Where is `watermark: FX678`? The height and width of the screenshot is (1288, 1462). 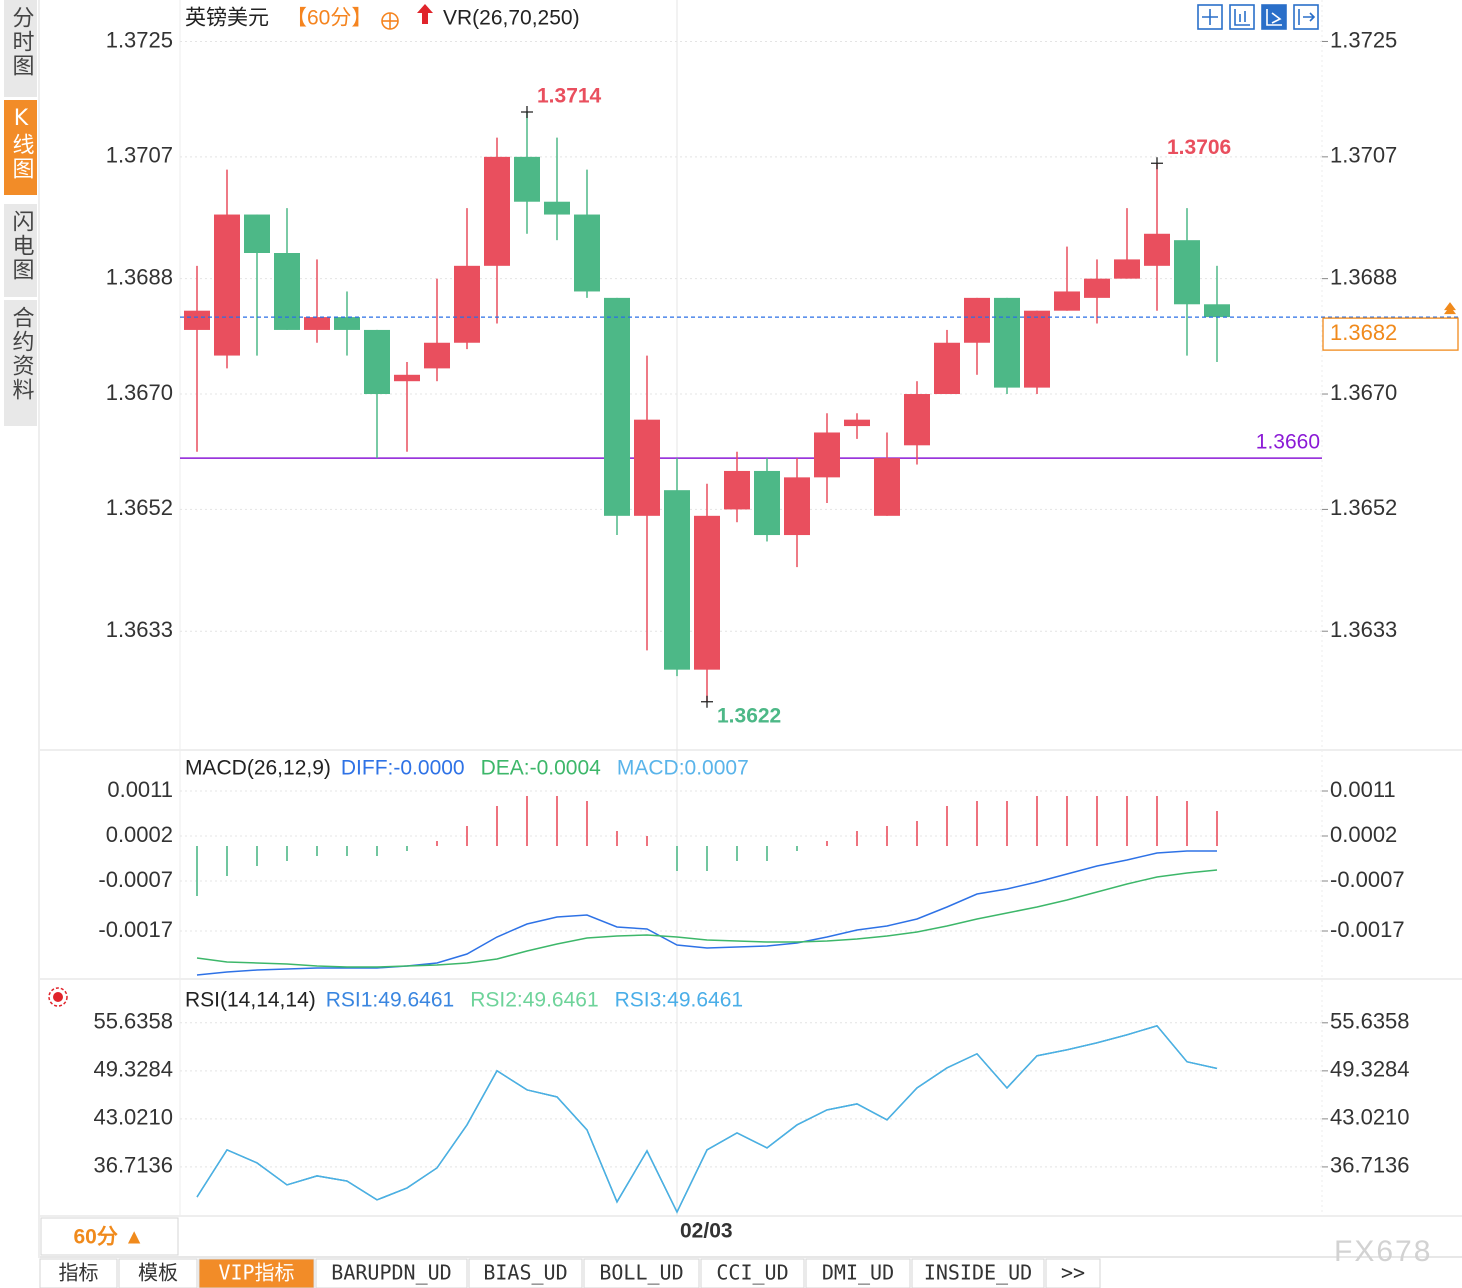
watermark: FX678 is located at coordinates (1383, 1251).